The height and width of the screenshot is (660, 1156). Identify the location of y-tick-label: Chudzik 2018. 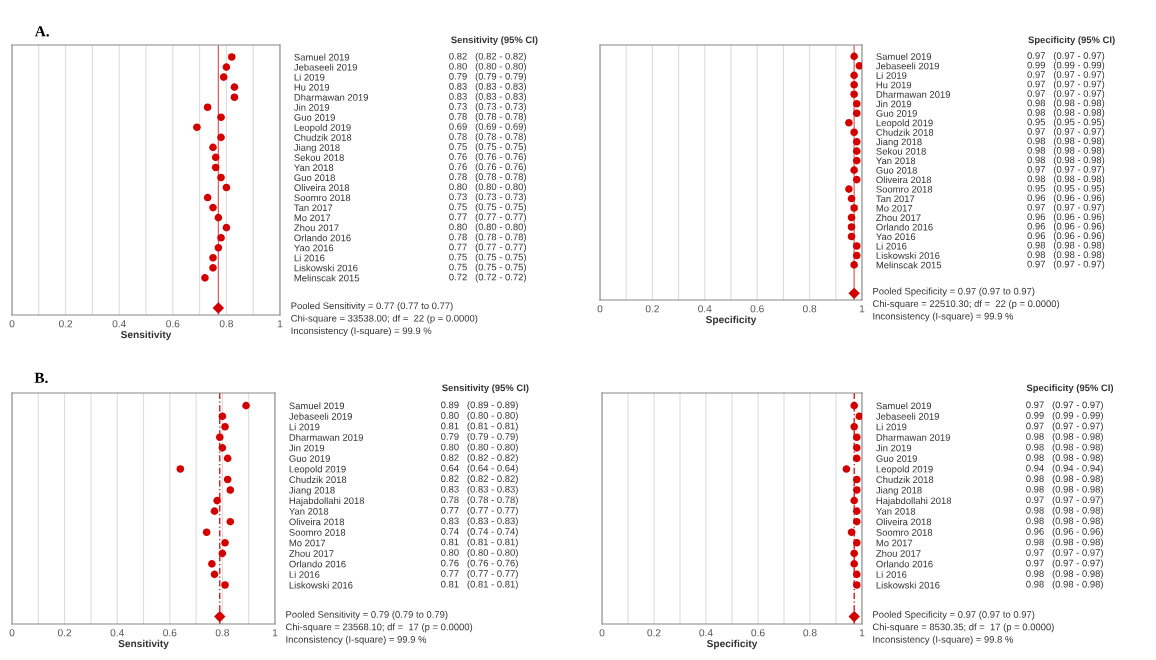
(905, 132).